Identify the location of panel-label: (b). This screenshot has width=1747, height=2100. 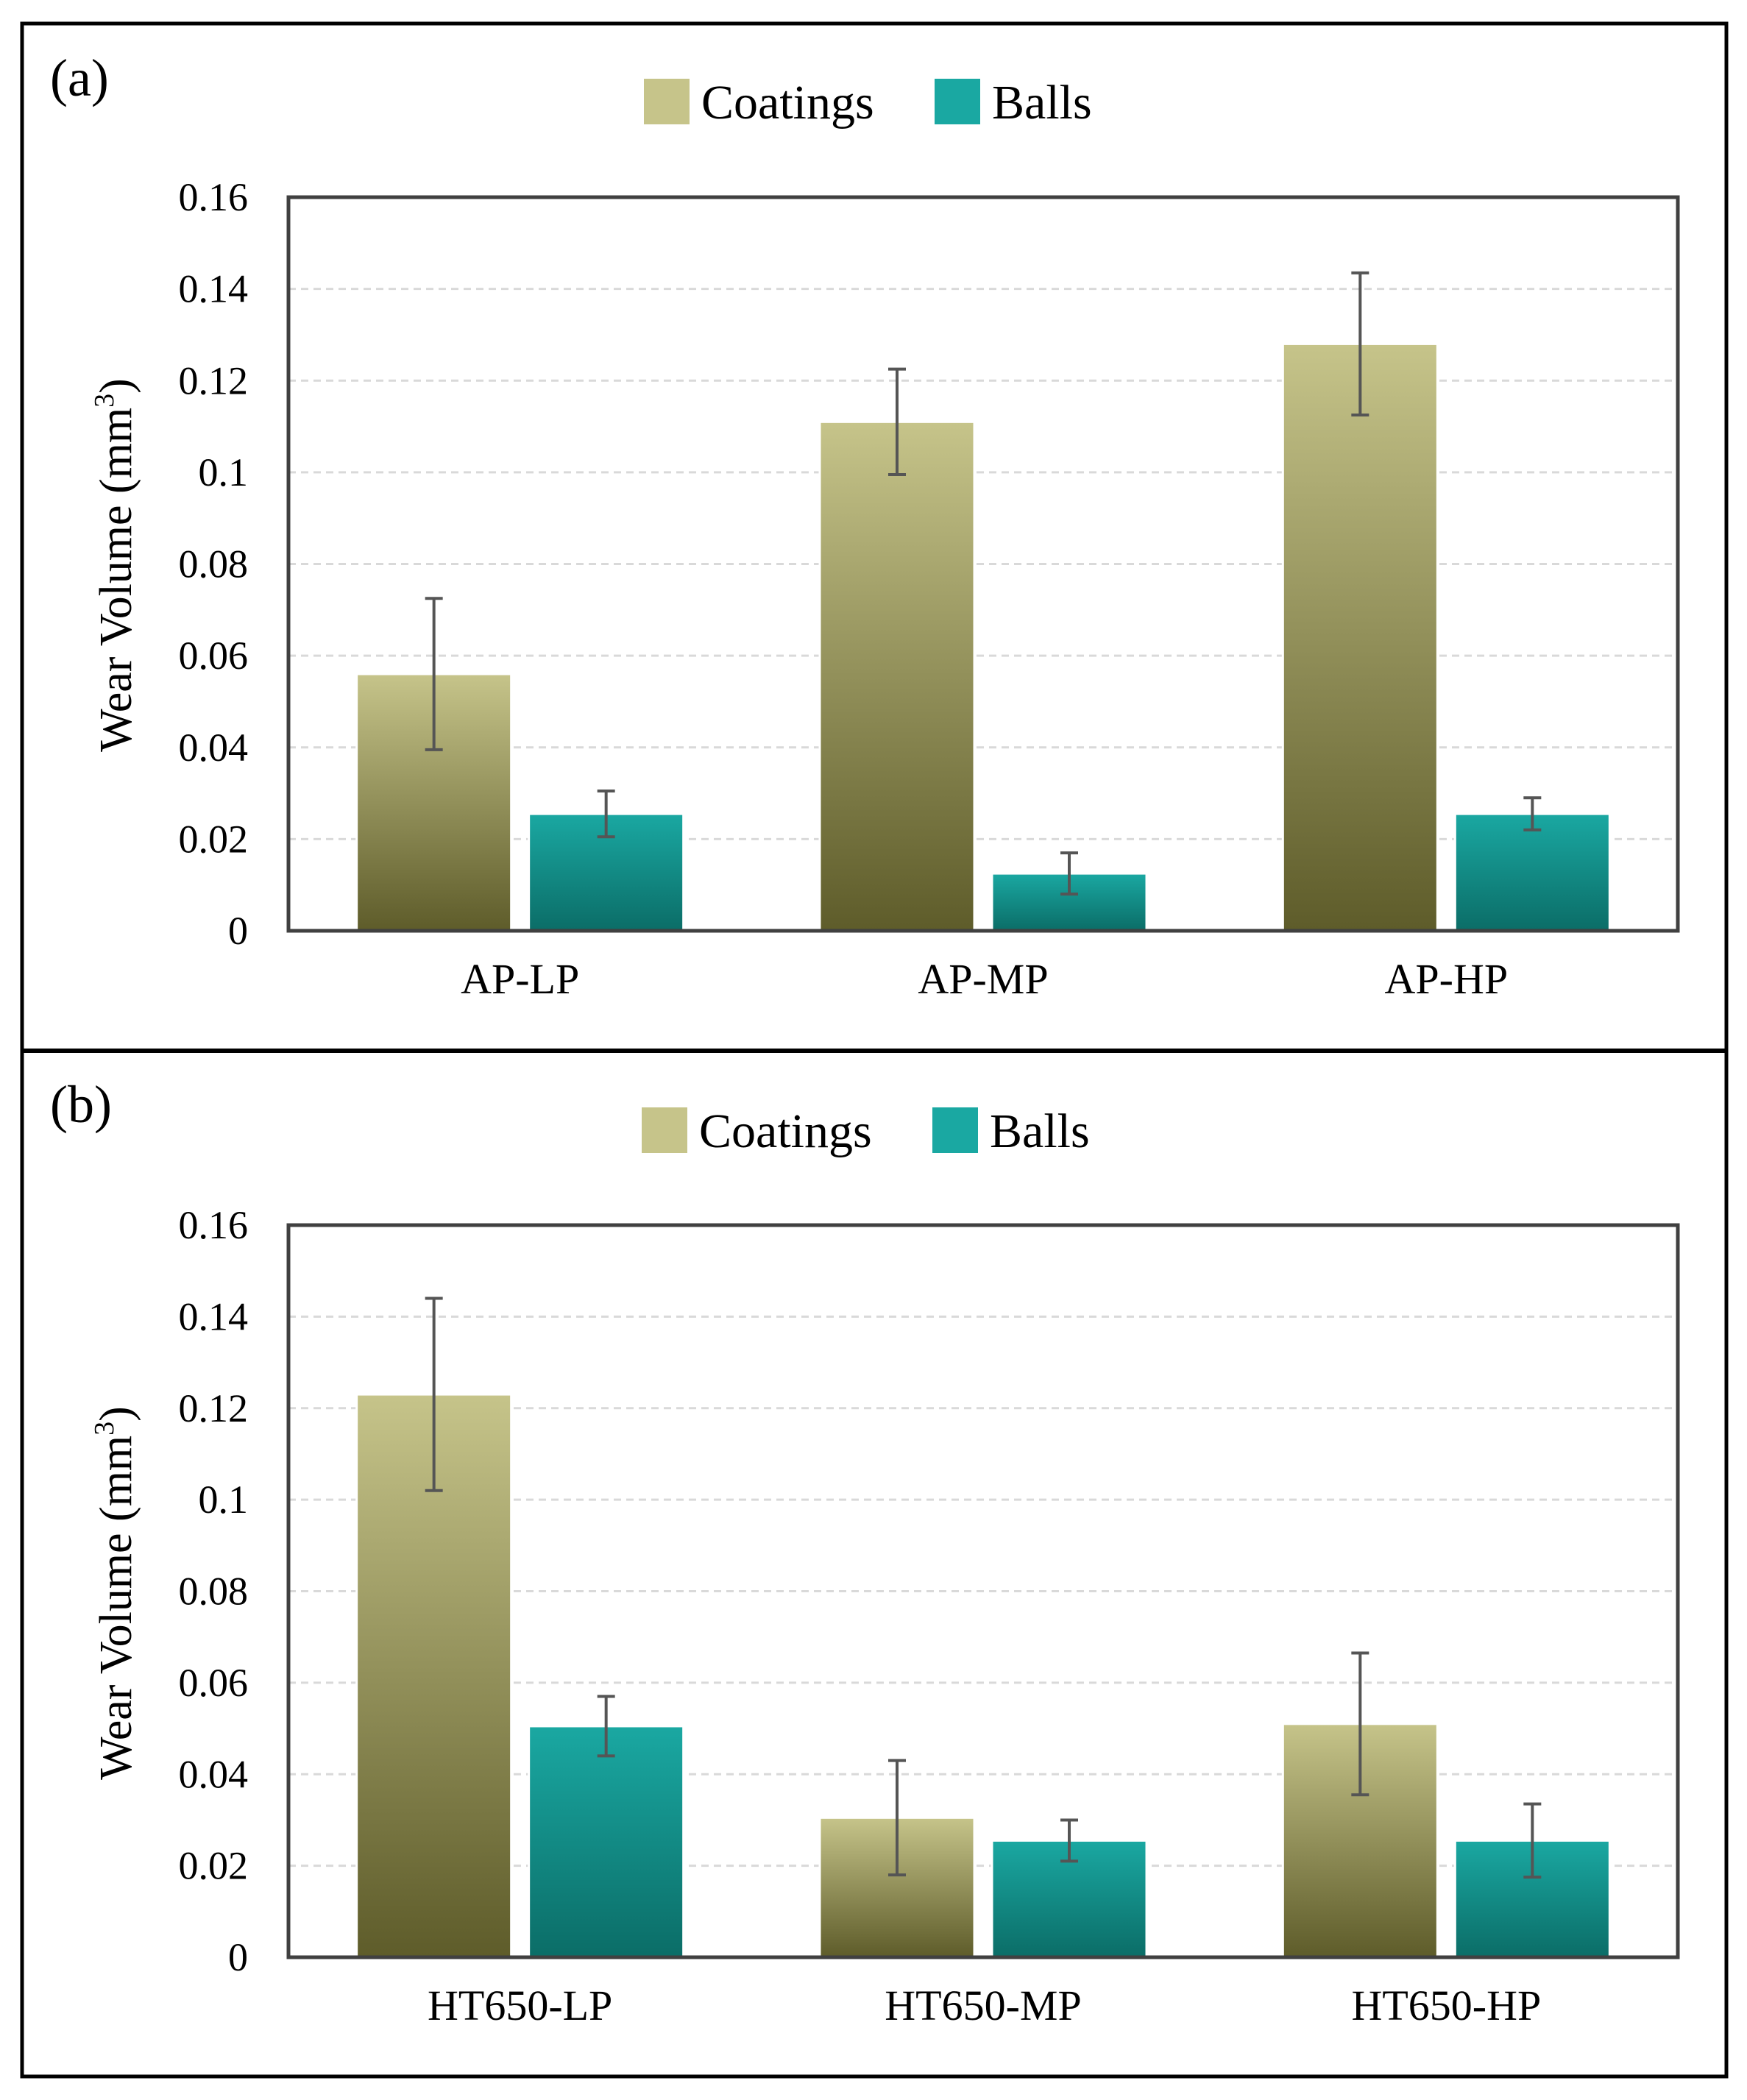
(81, 1104).